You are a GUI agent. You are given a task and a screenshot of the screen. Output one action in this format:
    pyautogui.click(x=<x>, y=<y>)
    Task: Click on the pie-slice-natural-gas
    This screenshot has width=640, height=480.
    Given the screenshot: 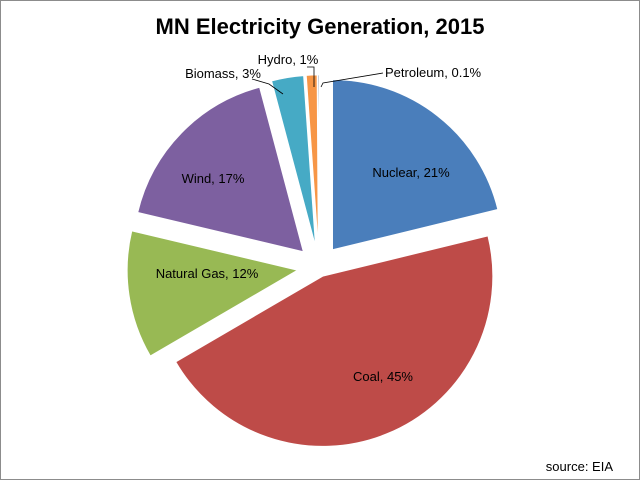 What is the action you would take?
    pyautogui.click(x=212, y=293)
    